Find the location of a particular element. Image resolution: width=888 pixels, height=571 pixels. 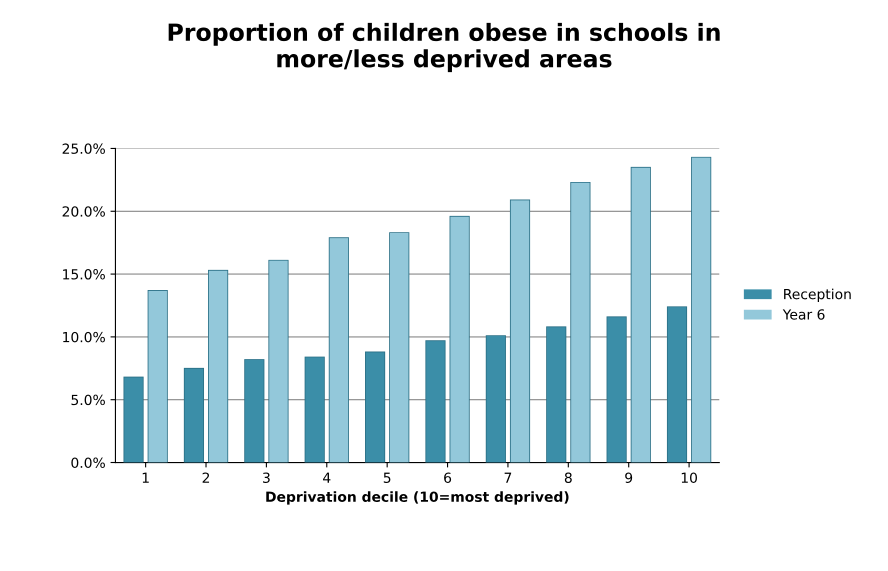

x-tick-label: 9 is located at coordinates (628, 477).